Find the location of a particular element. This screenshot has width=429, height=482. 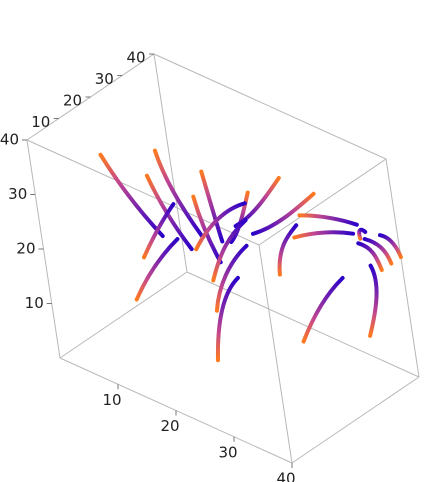

z-axis-tick-label: 40 is located at coordinates (9, 140).